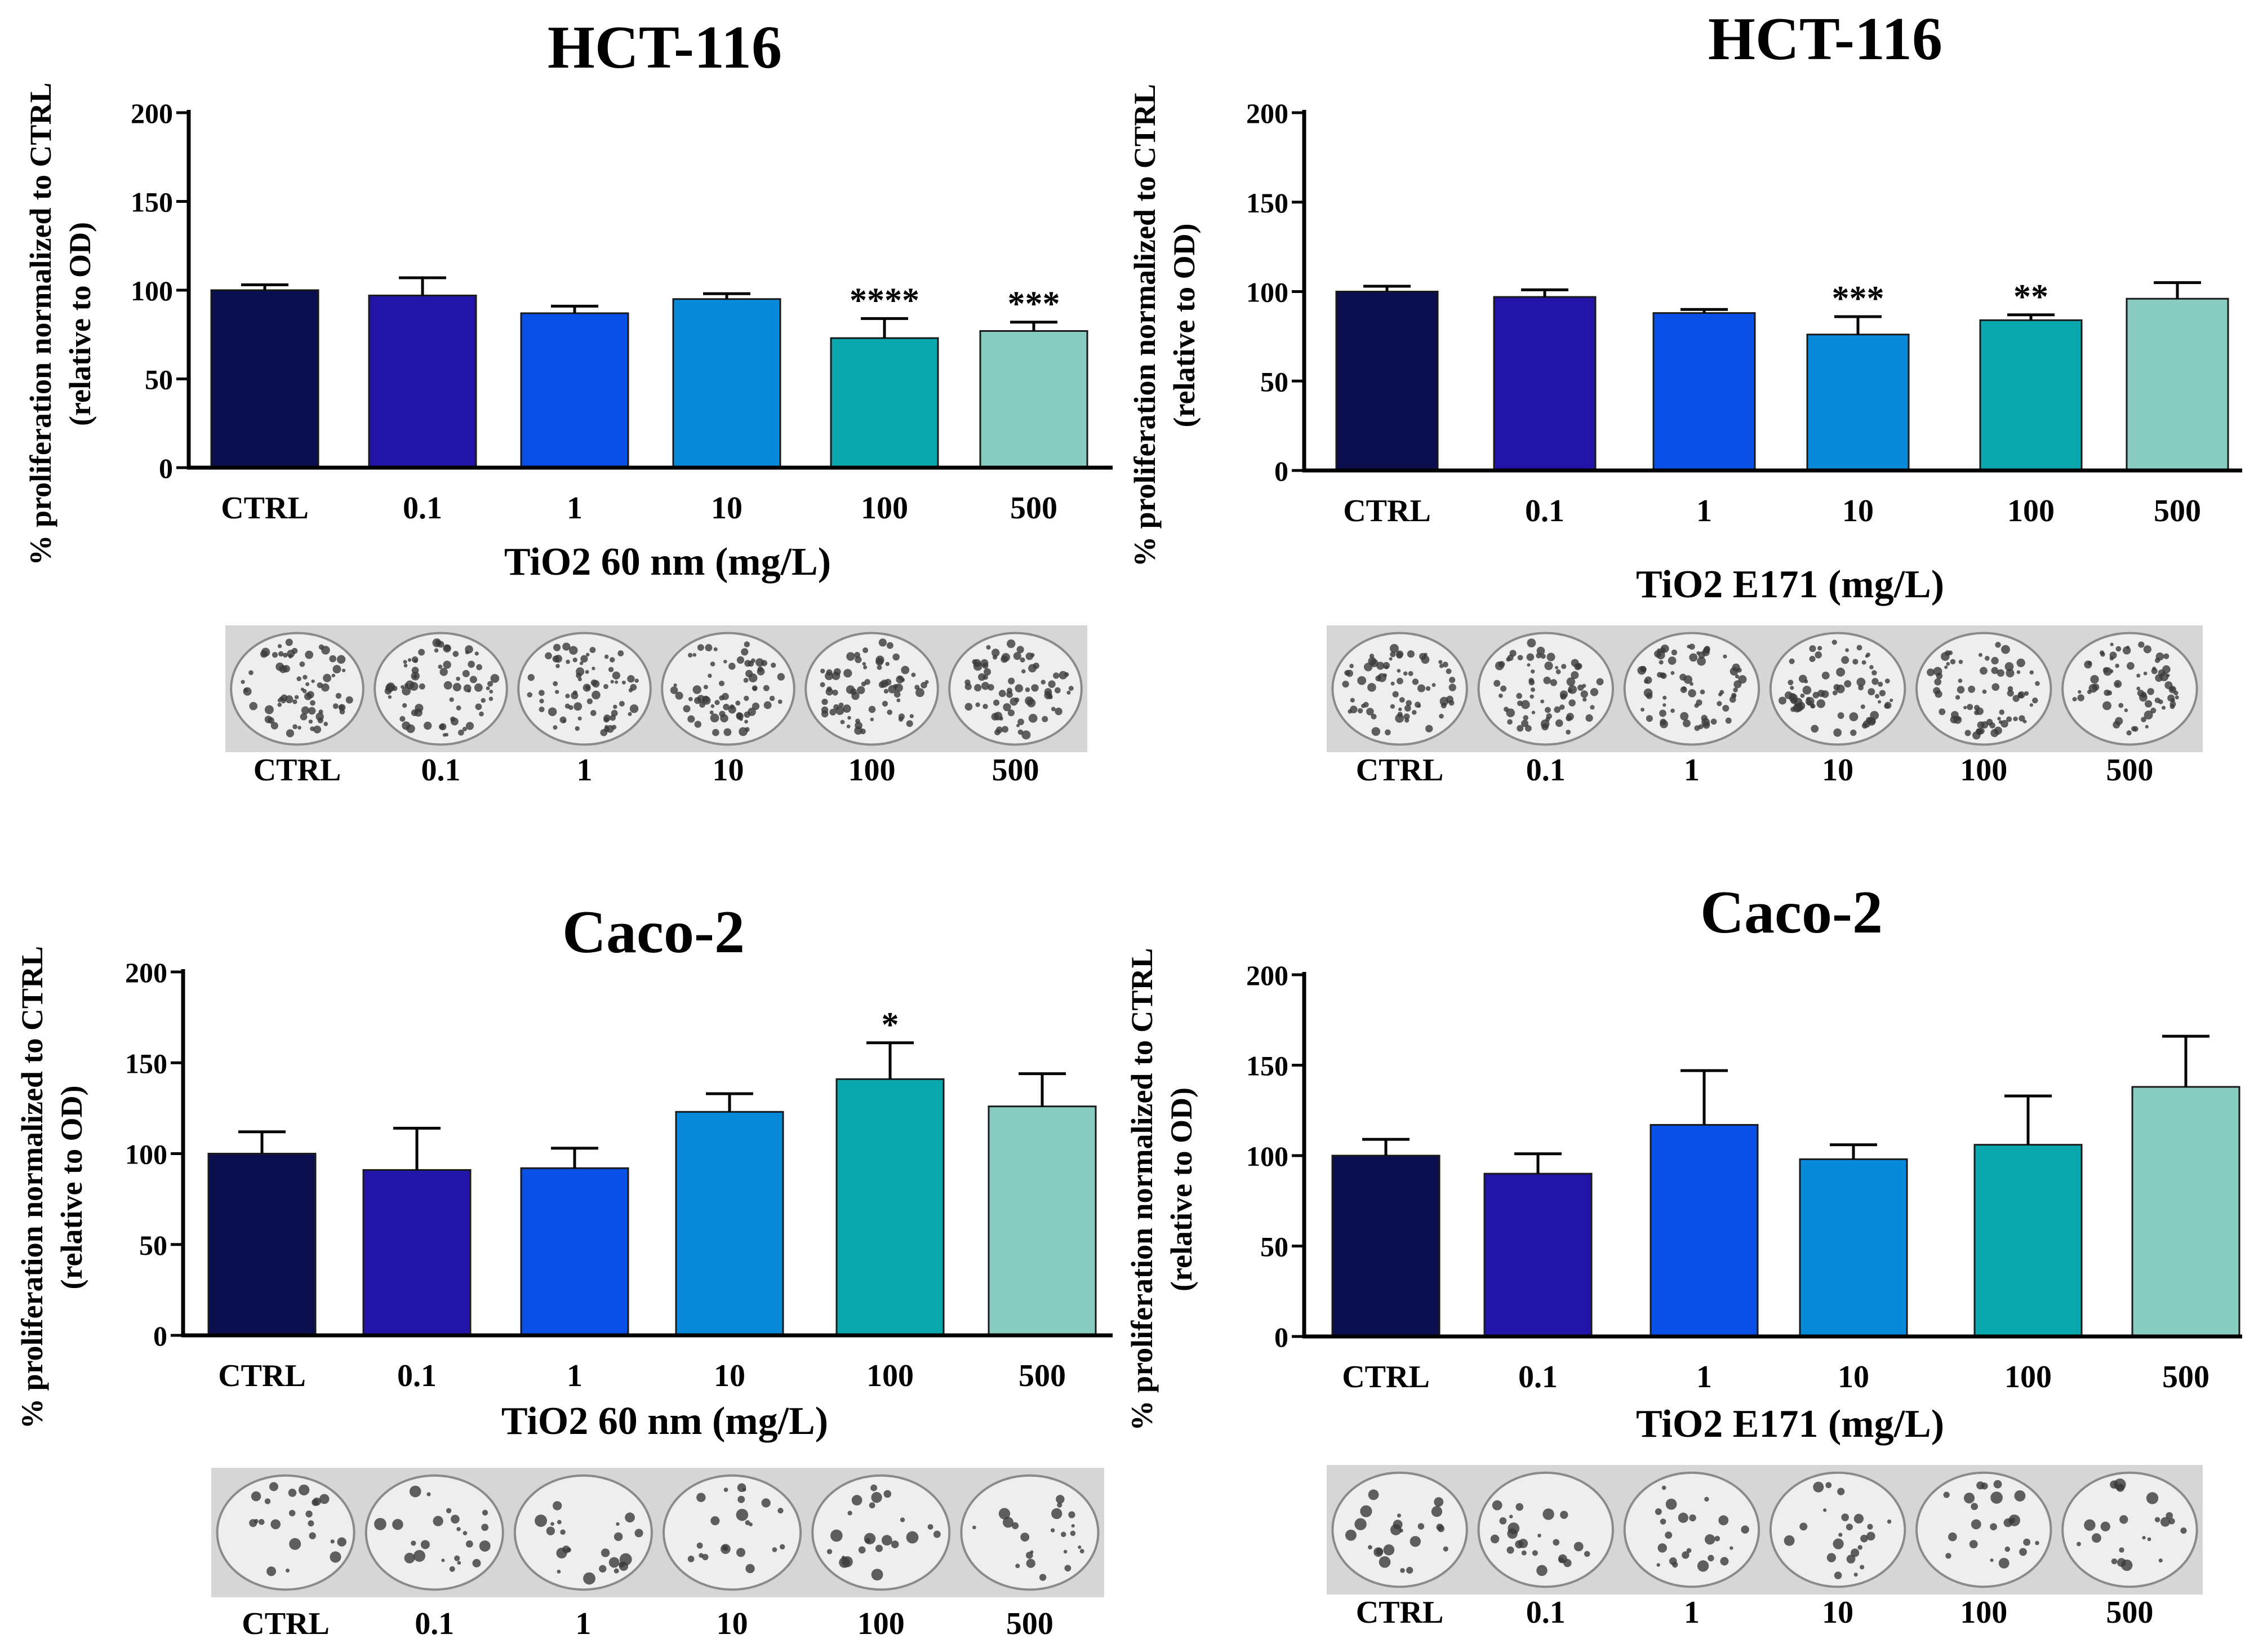  What do you see at coordinates (657, 1533) in the screenshot?
I see `plate-background` at bounding box center [657, 1533].